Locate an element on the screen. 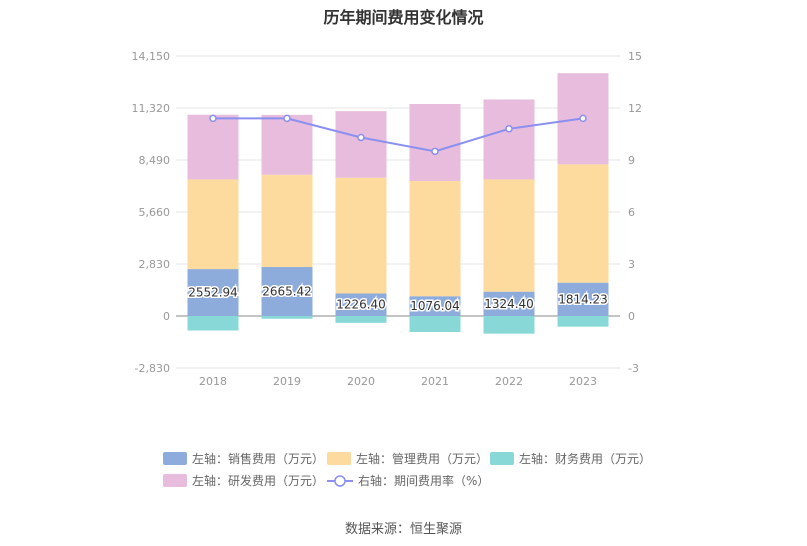  right-tick-label: 15 is located at coordinates (635, 56).